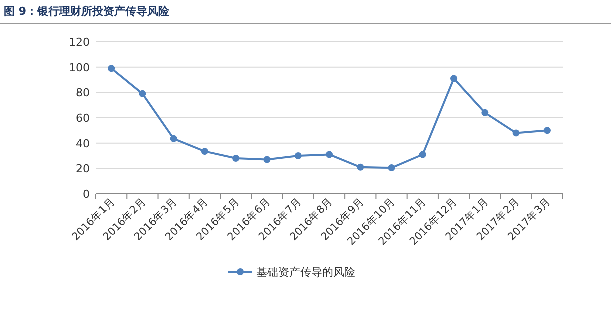  Describe the element at coordinates (83, 169) in the screenshot. I see `y-tick-label: 20` at that location.